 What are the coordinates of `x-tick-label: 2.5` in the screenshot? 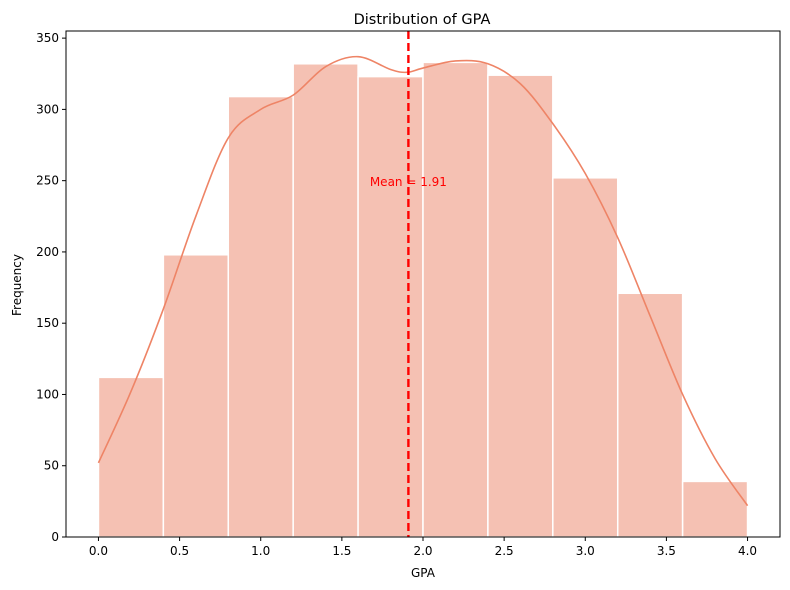 It's located at (504, 551).